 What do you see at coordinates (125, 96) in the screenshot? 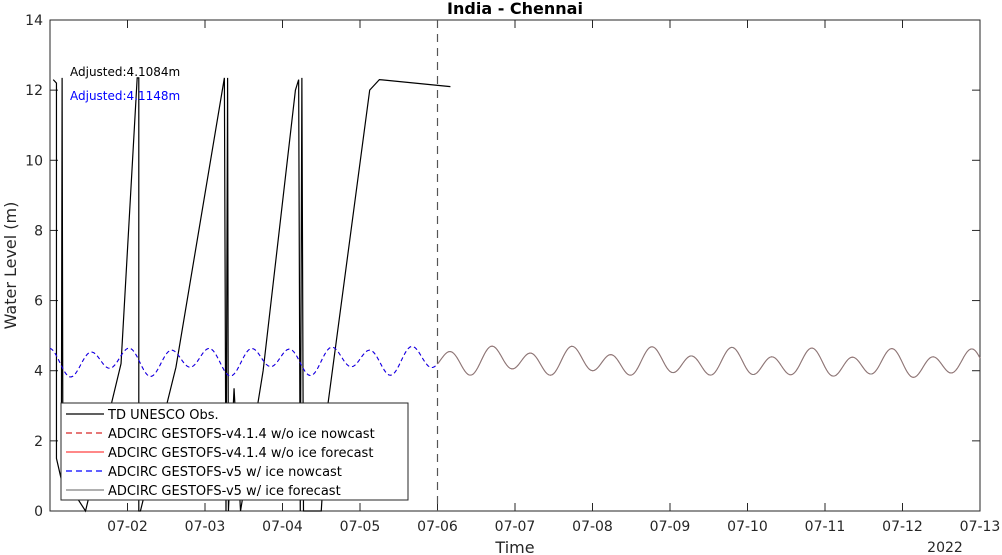
I see `adjusted-annotation: Adjusted:4.1148m` at bounding box center [125, 96].